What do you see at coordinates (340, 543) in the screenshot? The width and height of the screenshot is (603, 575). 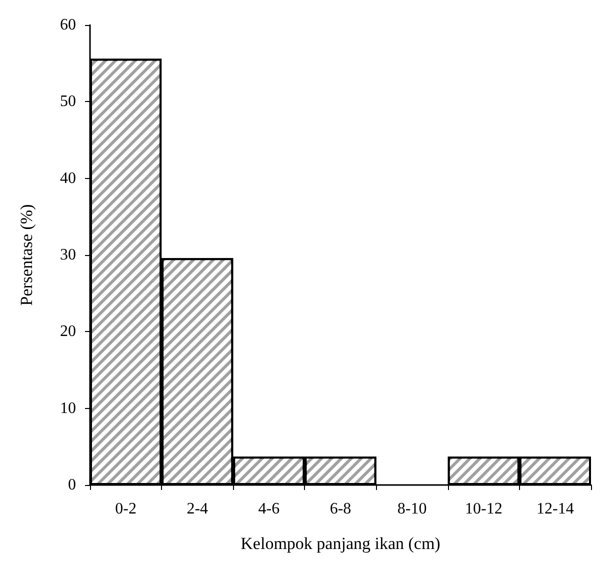 I see `x-axis-title: Kelompok panjang ikan (cm)` at bounding box center [340, 543].